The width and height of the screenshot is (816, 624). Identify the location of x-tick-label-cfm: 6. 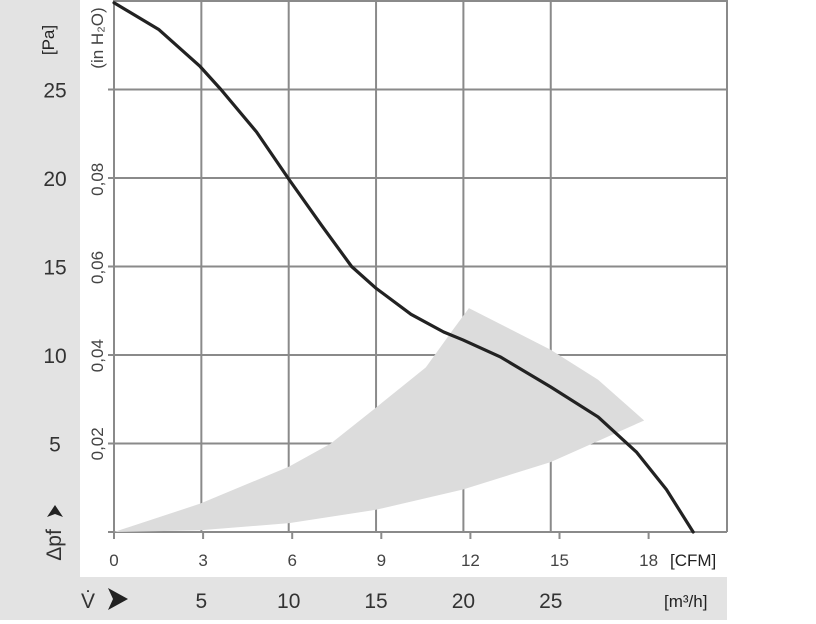
(291, 560).